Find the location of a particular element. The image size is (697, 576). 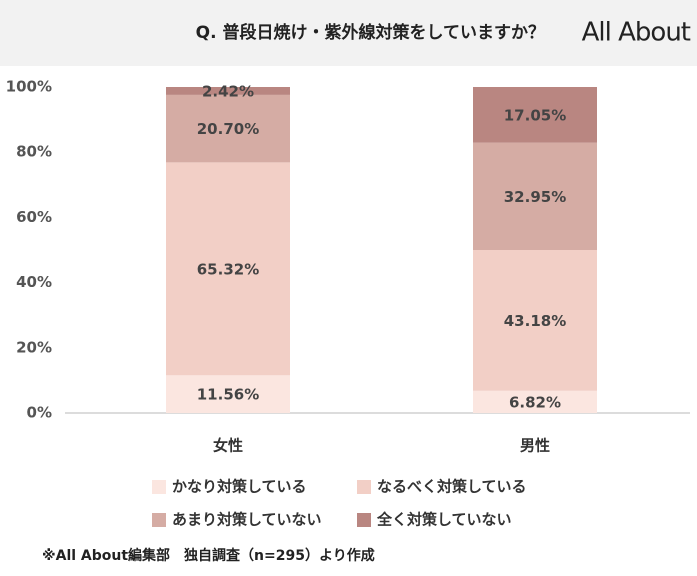

legend-label: なるべく対策している is located at coordinates (452, 487).